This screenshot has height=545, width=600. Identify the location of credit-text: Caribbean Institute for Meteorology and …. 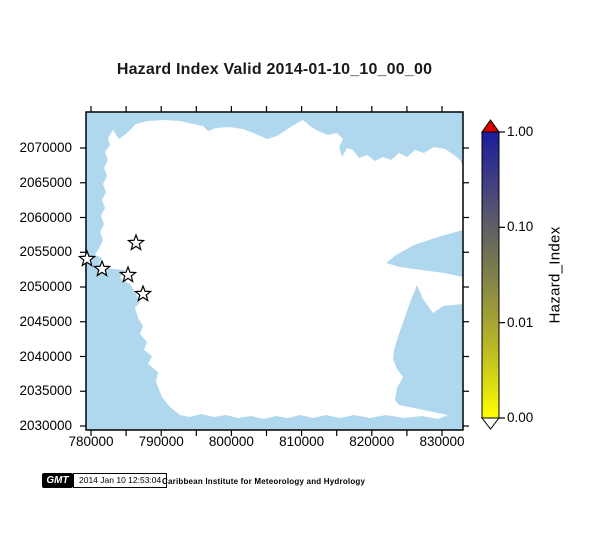
(264, 481).